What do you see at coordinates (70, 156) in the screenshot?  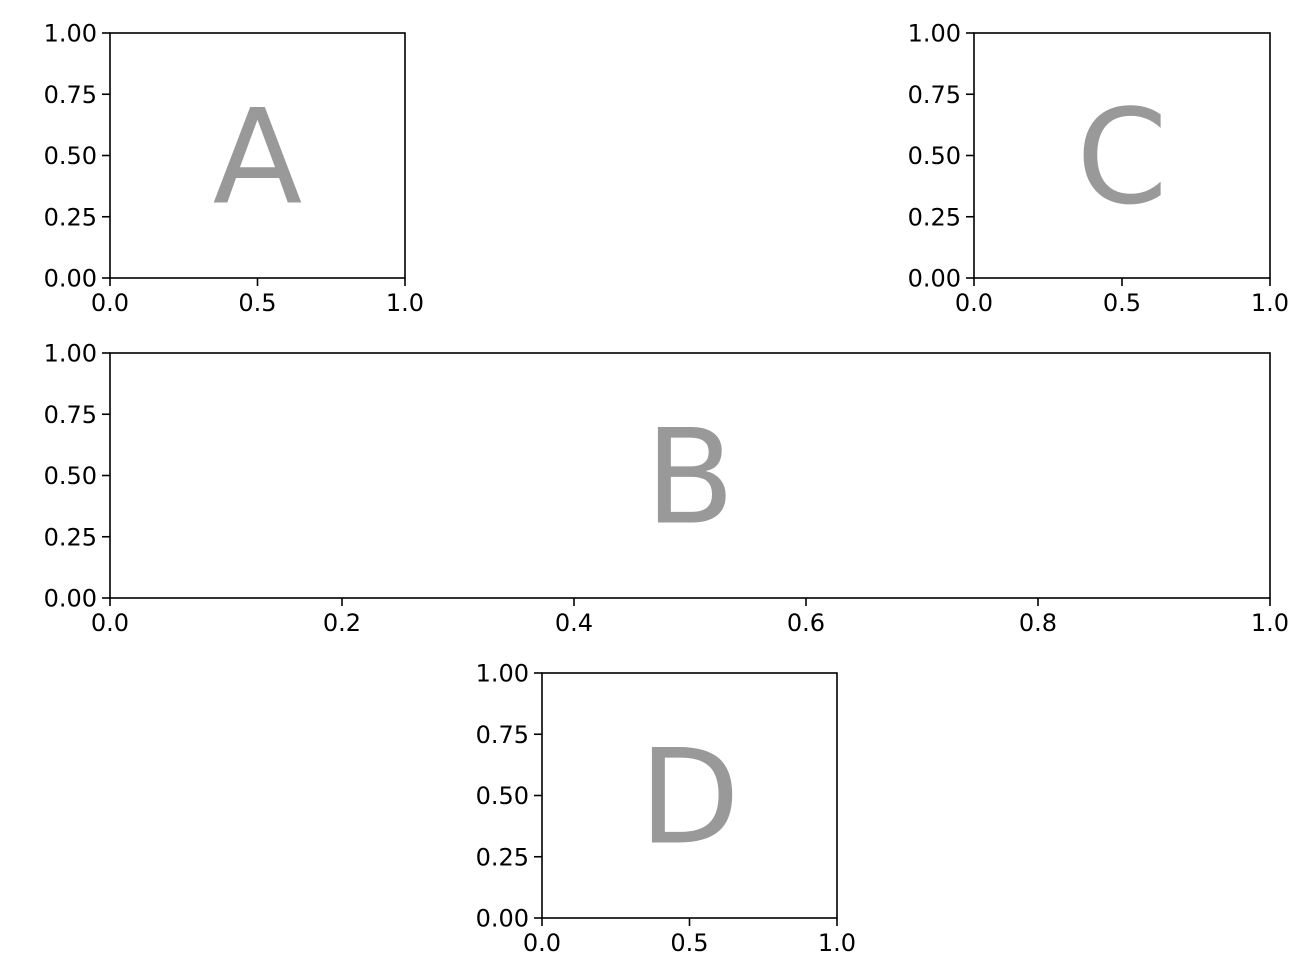 I see `y-tick-label-a: 0.50` at bounding box center [70, 156].